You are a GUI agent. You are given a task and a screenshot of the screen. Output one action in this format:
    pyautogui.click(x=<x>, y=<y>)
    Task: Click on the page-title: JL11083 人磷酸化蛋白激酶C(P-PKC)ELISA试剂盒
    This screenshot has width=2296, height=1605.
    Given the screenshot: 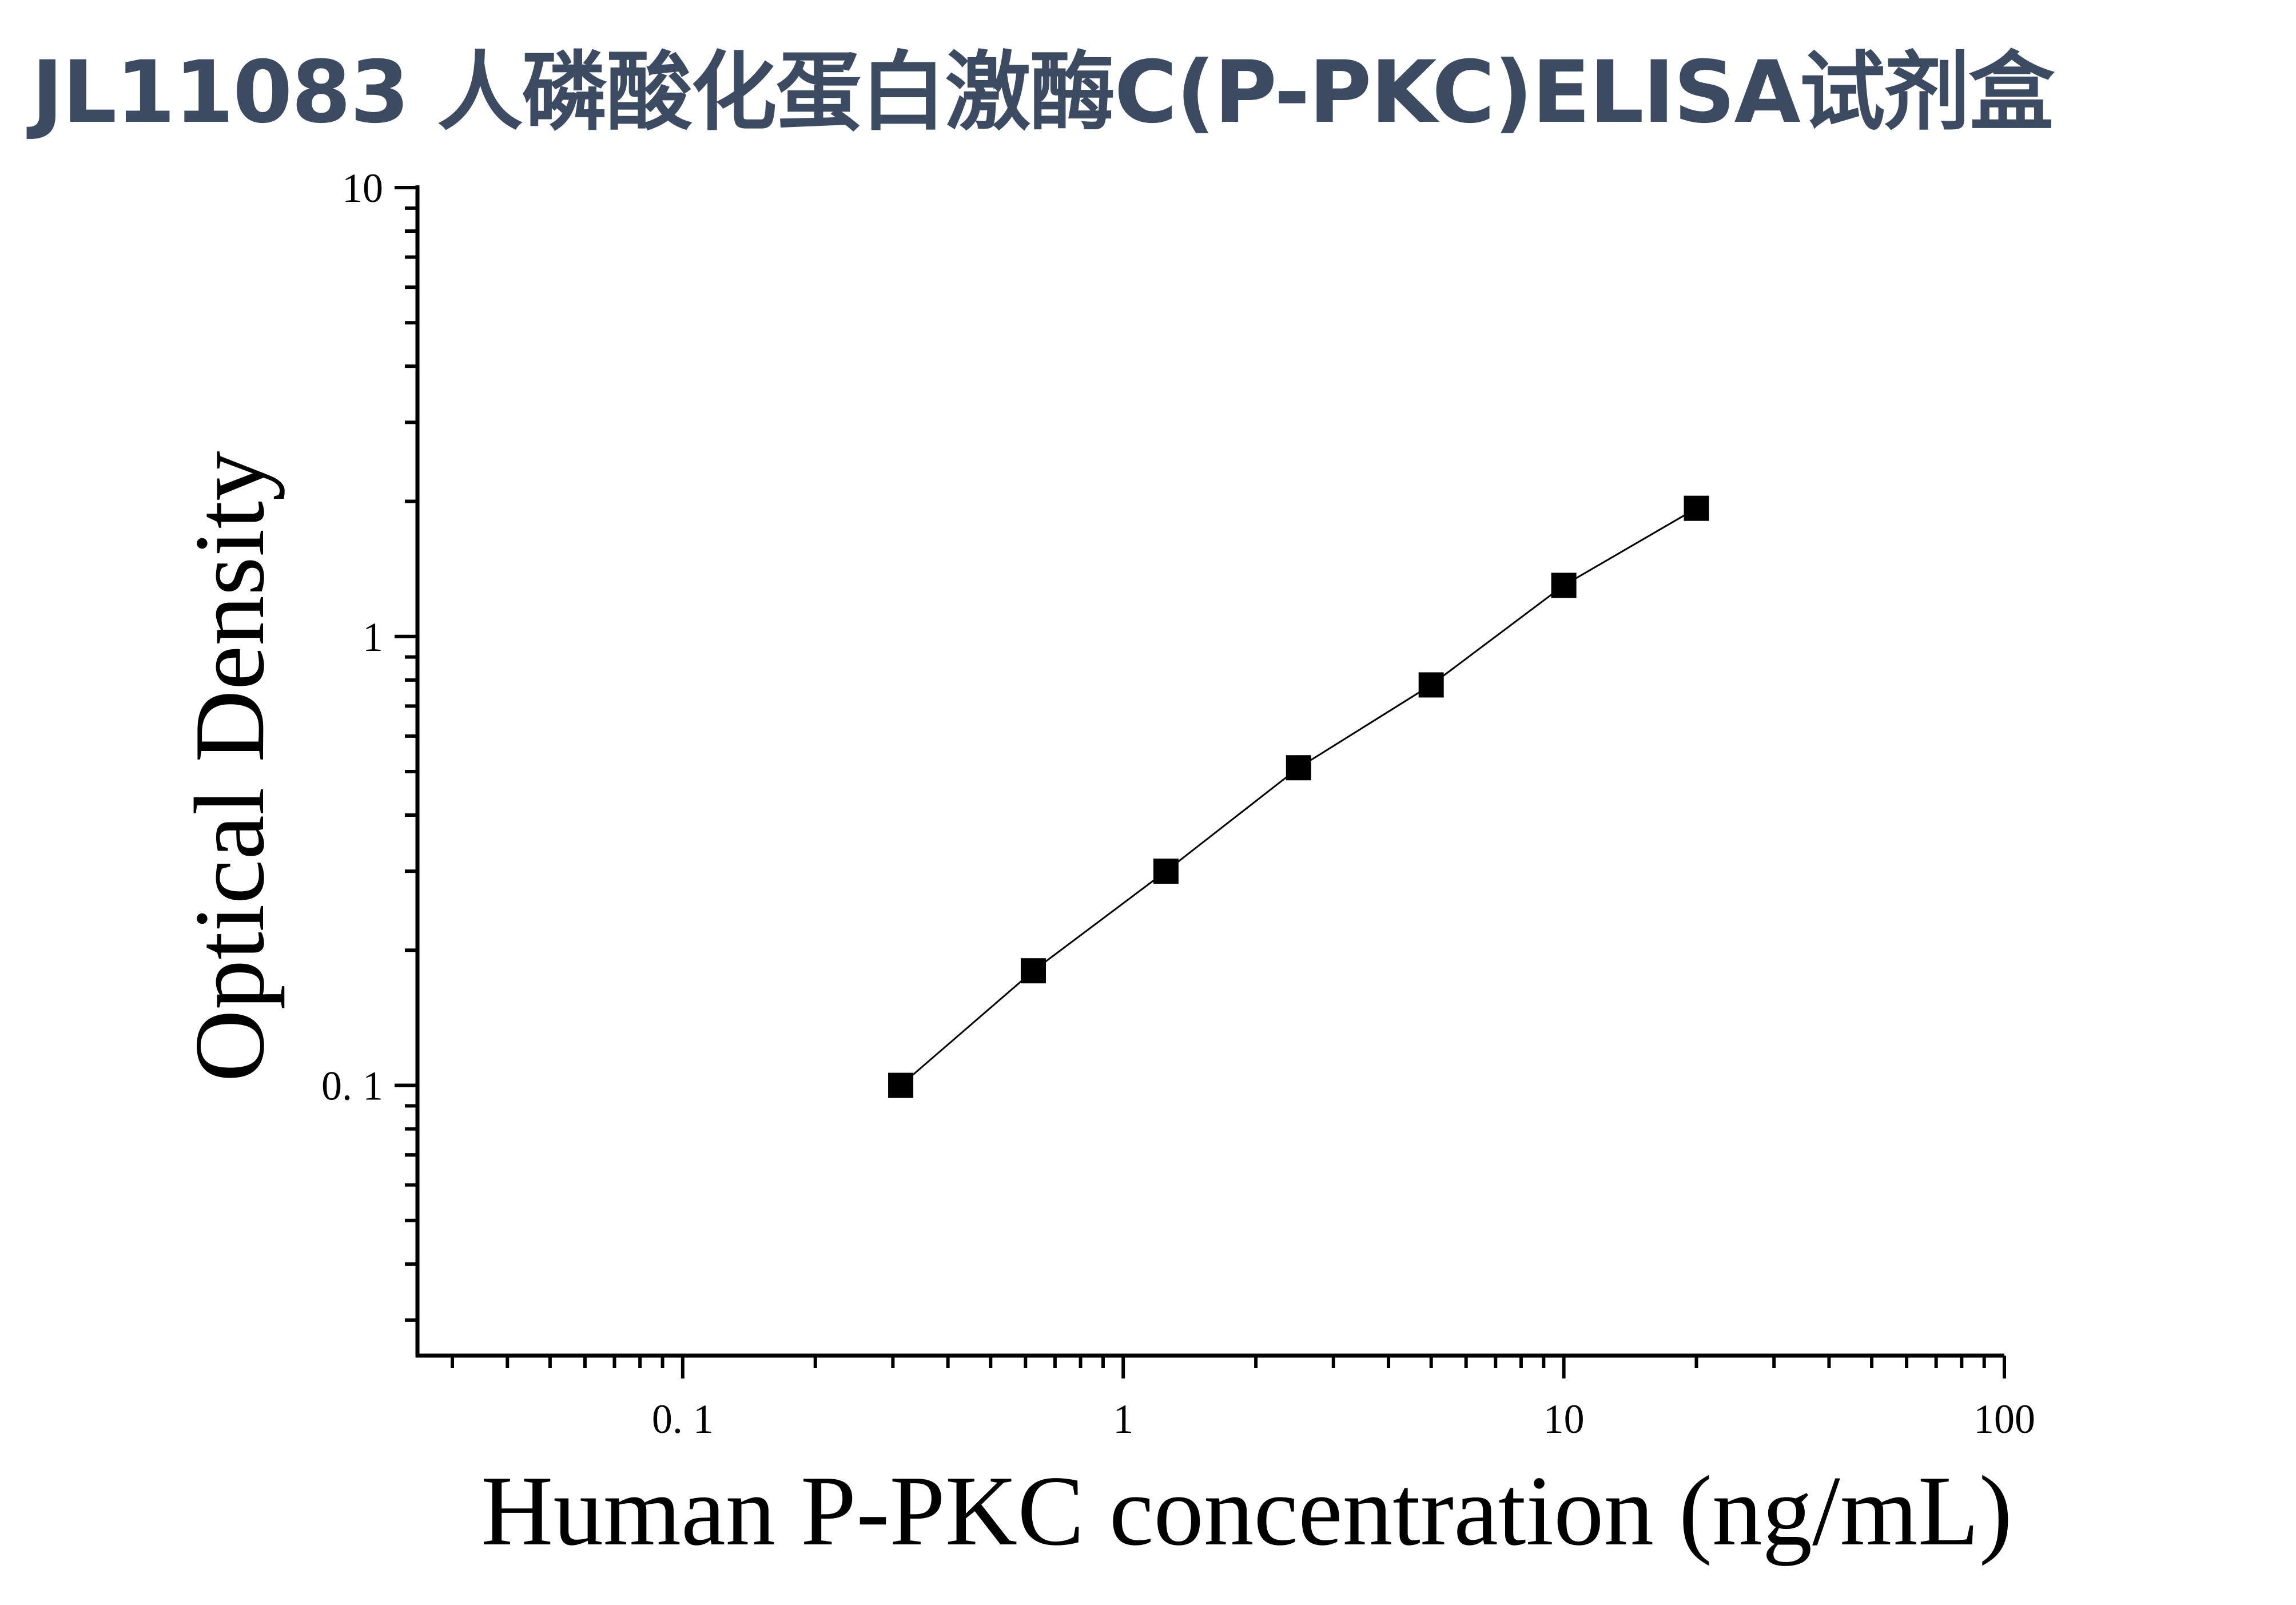 What is the action you would take?
    pyautogui.click(x=1043, y=92)
    